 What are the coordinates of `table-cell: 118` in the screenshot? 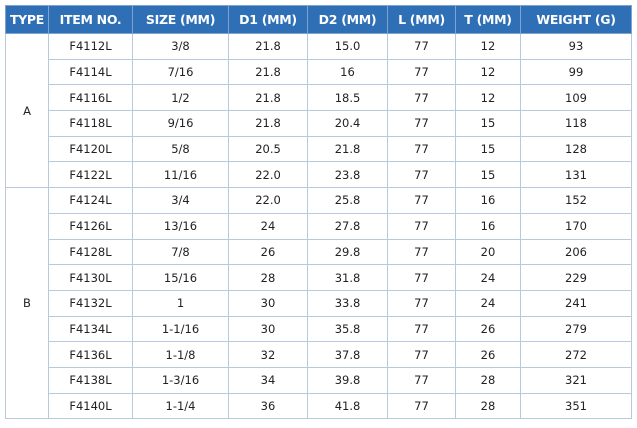 It's located at (576, 123).